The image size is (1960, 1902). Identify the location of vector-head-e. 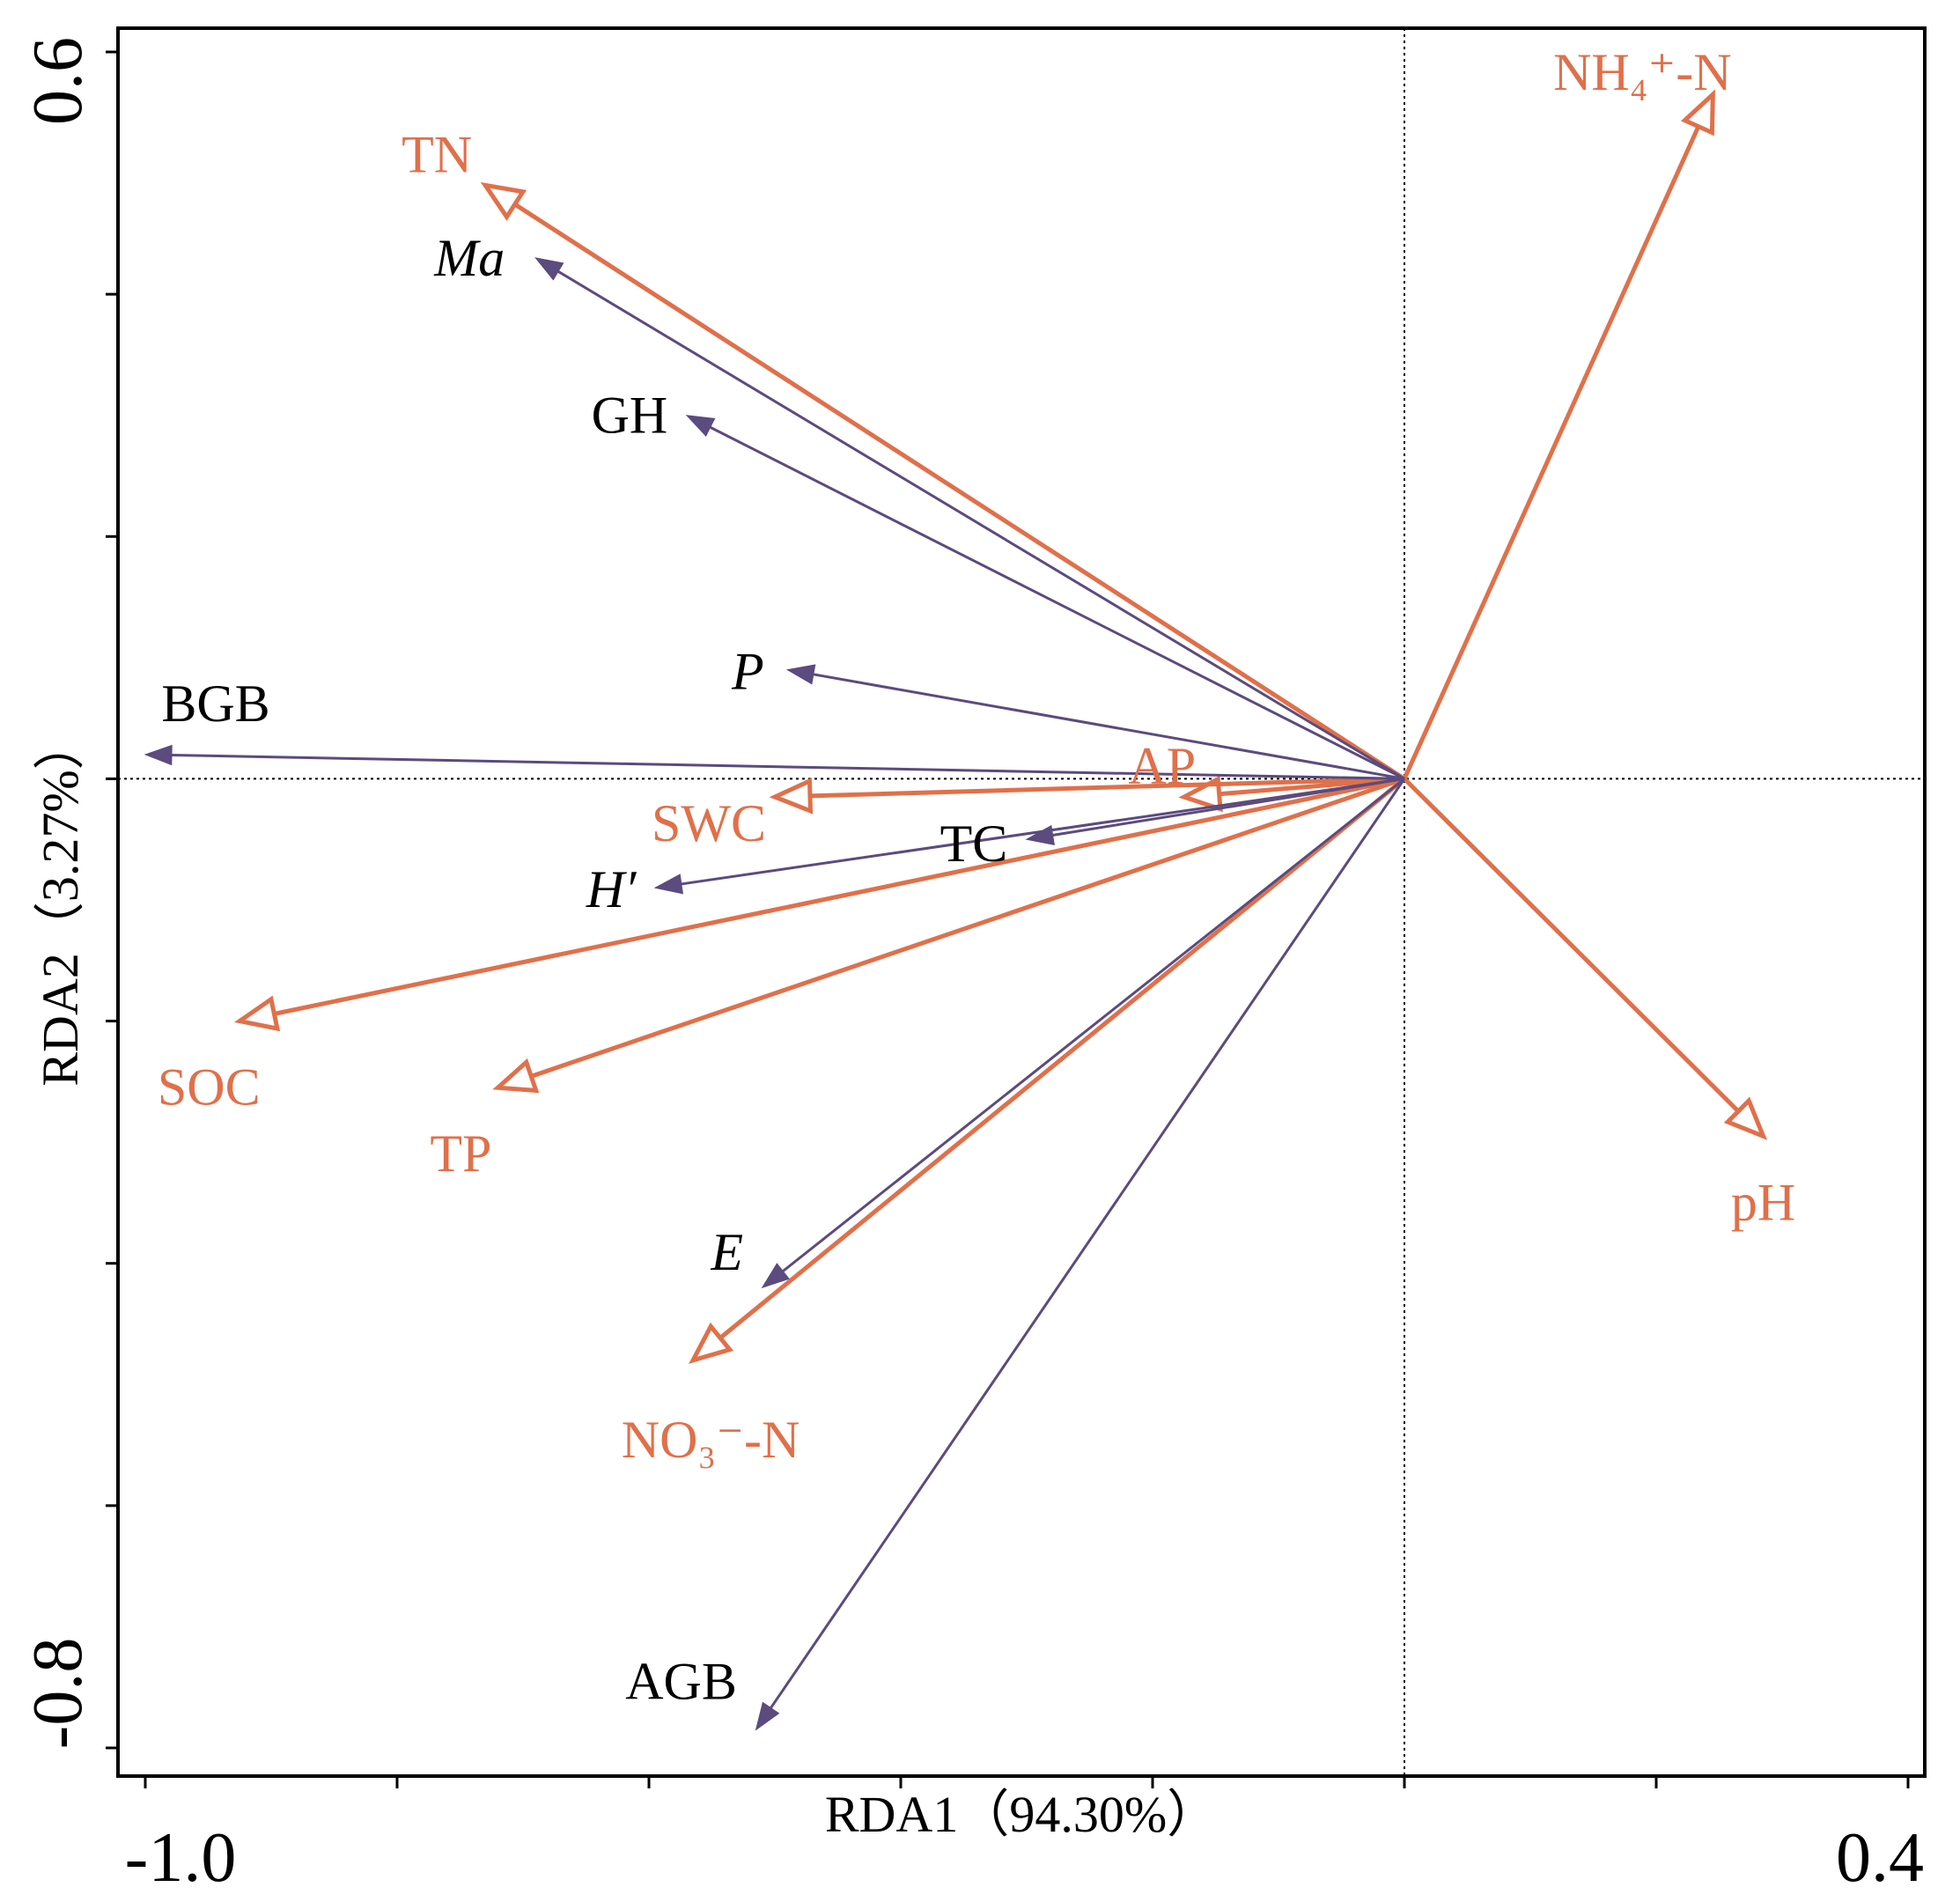
(775, 1276).